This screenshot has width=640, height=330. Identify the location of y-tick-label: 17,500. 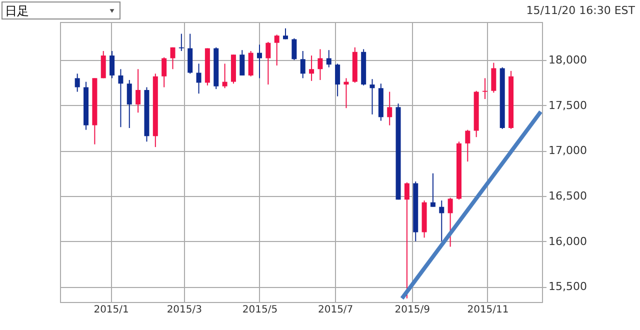
(567, 105).